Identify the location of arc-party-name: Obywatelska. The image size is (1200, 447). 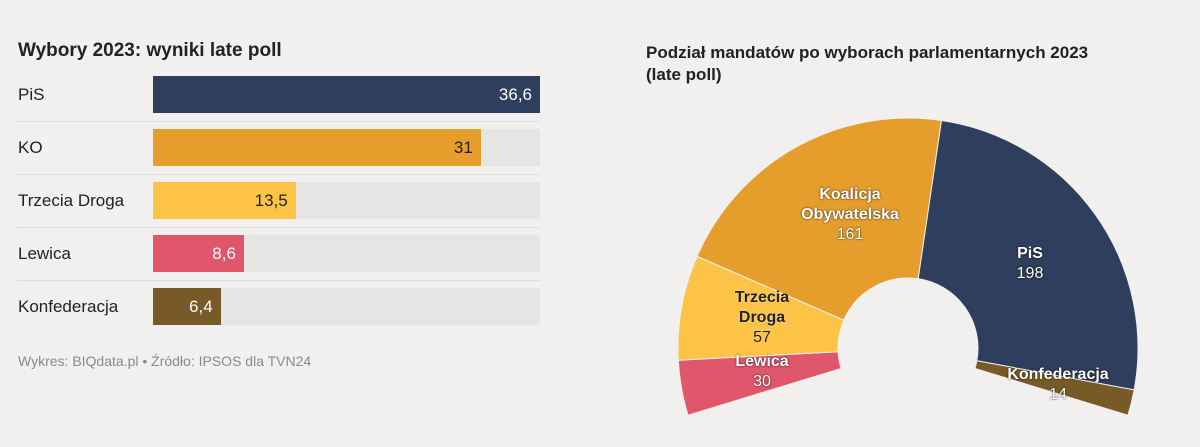
(850, 214).